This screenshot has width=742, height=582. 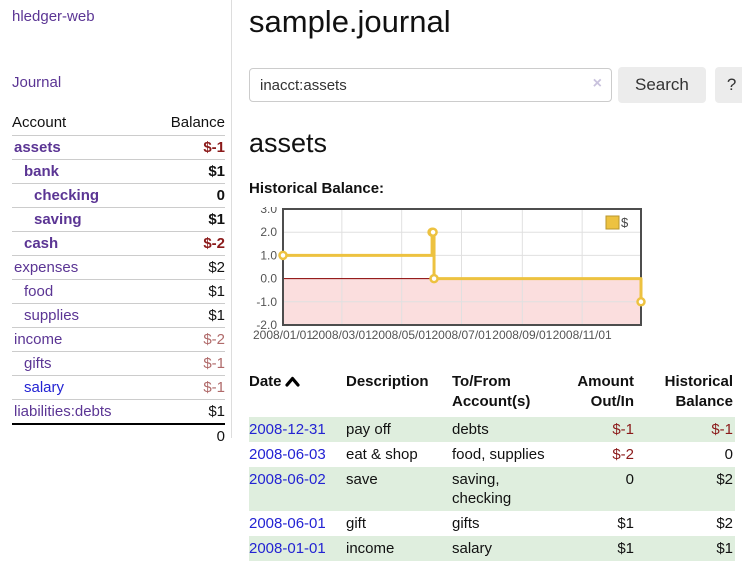 I want to click on account-link: gifts, so click(x=38, y=363).